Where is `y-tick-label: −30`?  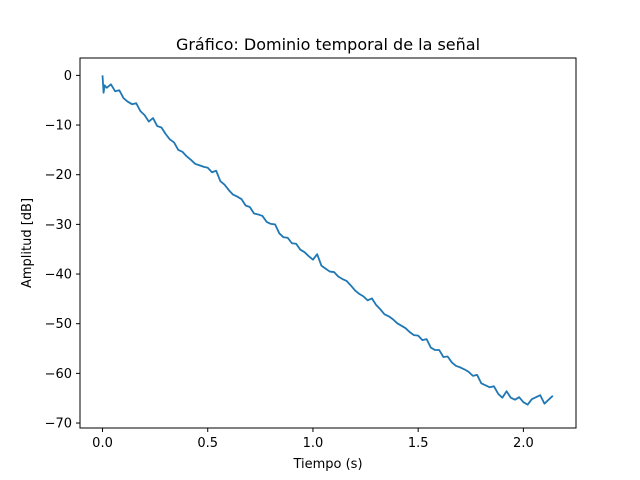 y-tick-label: −30 is located at coordinates (58, 225).